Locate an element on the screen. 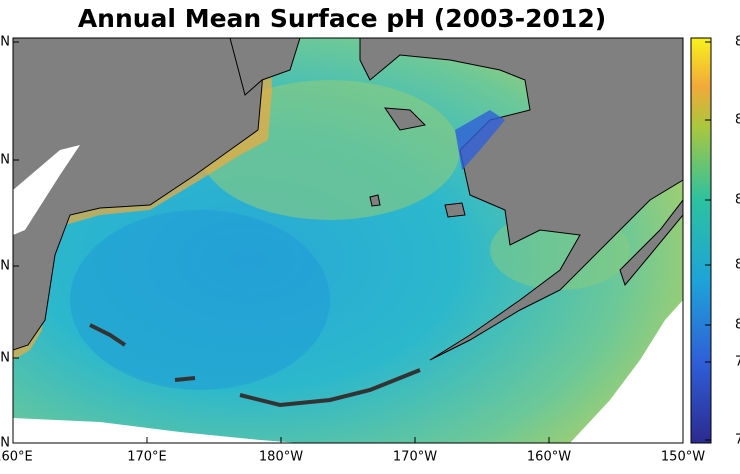  x-tick-label: 160°E is located at coordinates (16, 457).